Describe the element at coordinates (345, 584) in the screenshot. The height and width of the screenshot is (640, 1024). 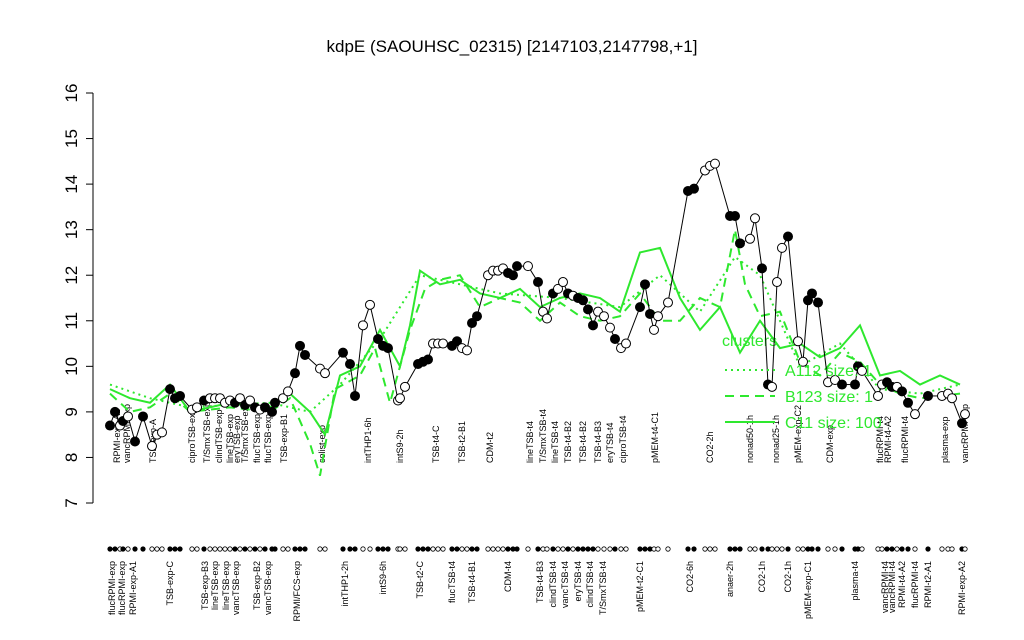
I see `x-tick-label-bottom: intTHP1-2h` at that location.